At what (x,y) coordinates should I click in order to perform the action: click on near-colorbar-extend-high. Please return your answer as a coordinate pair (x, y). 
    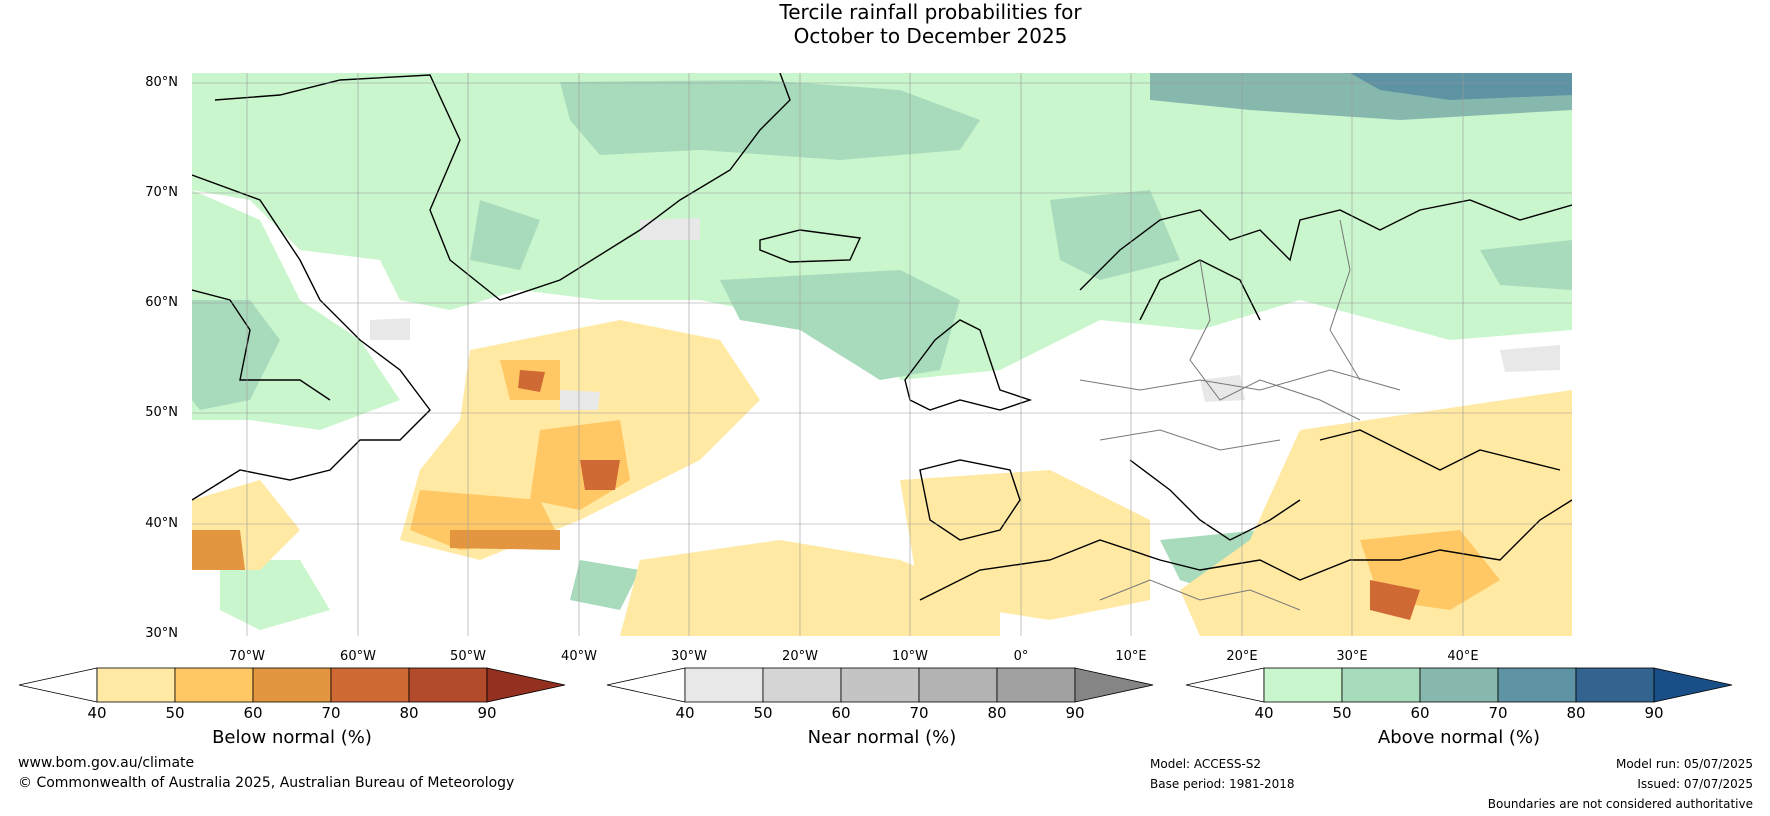
    Looking at the image, I should click on (1114, 685).